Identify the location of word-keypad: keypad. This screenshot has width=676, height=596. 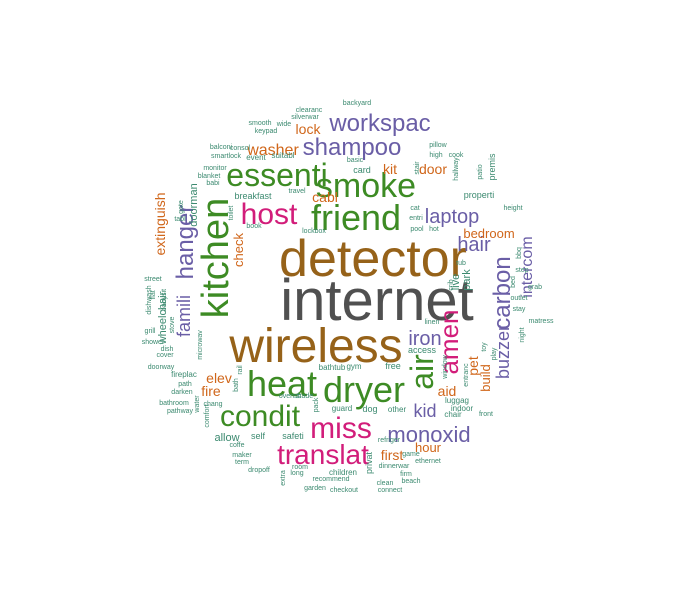
(266, 131).